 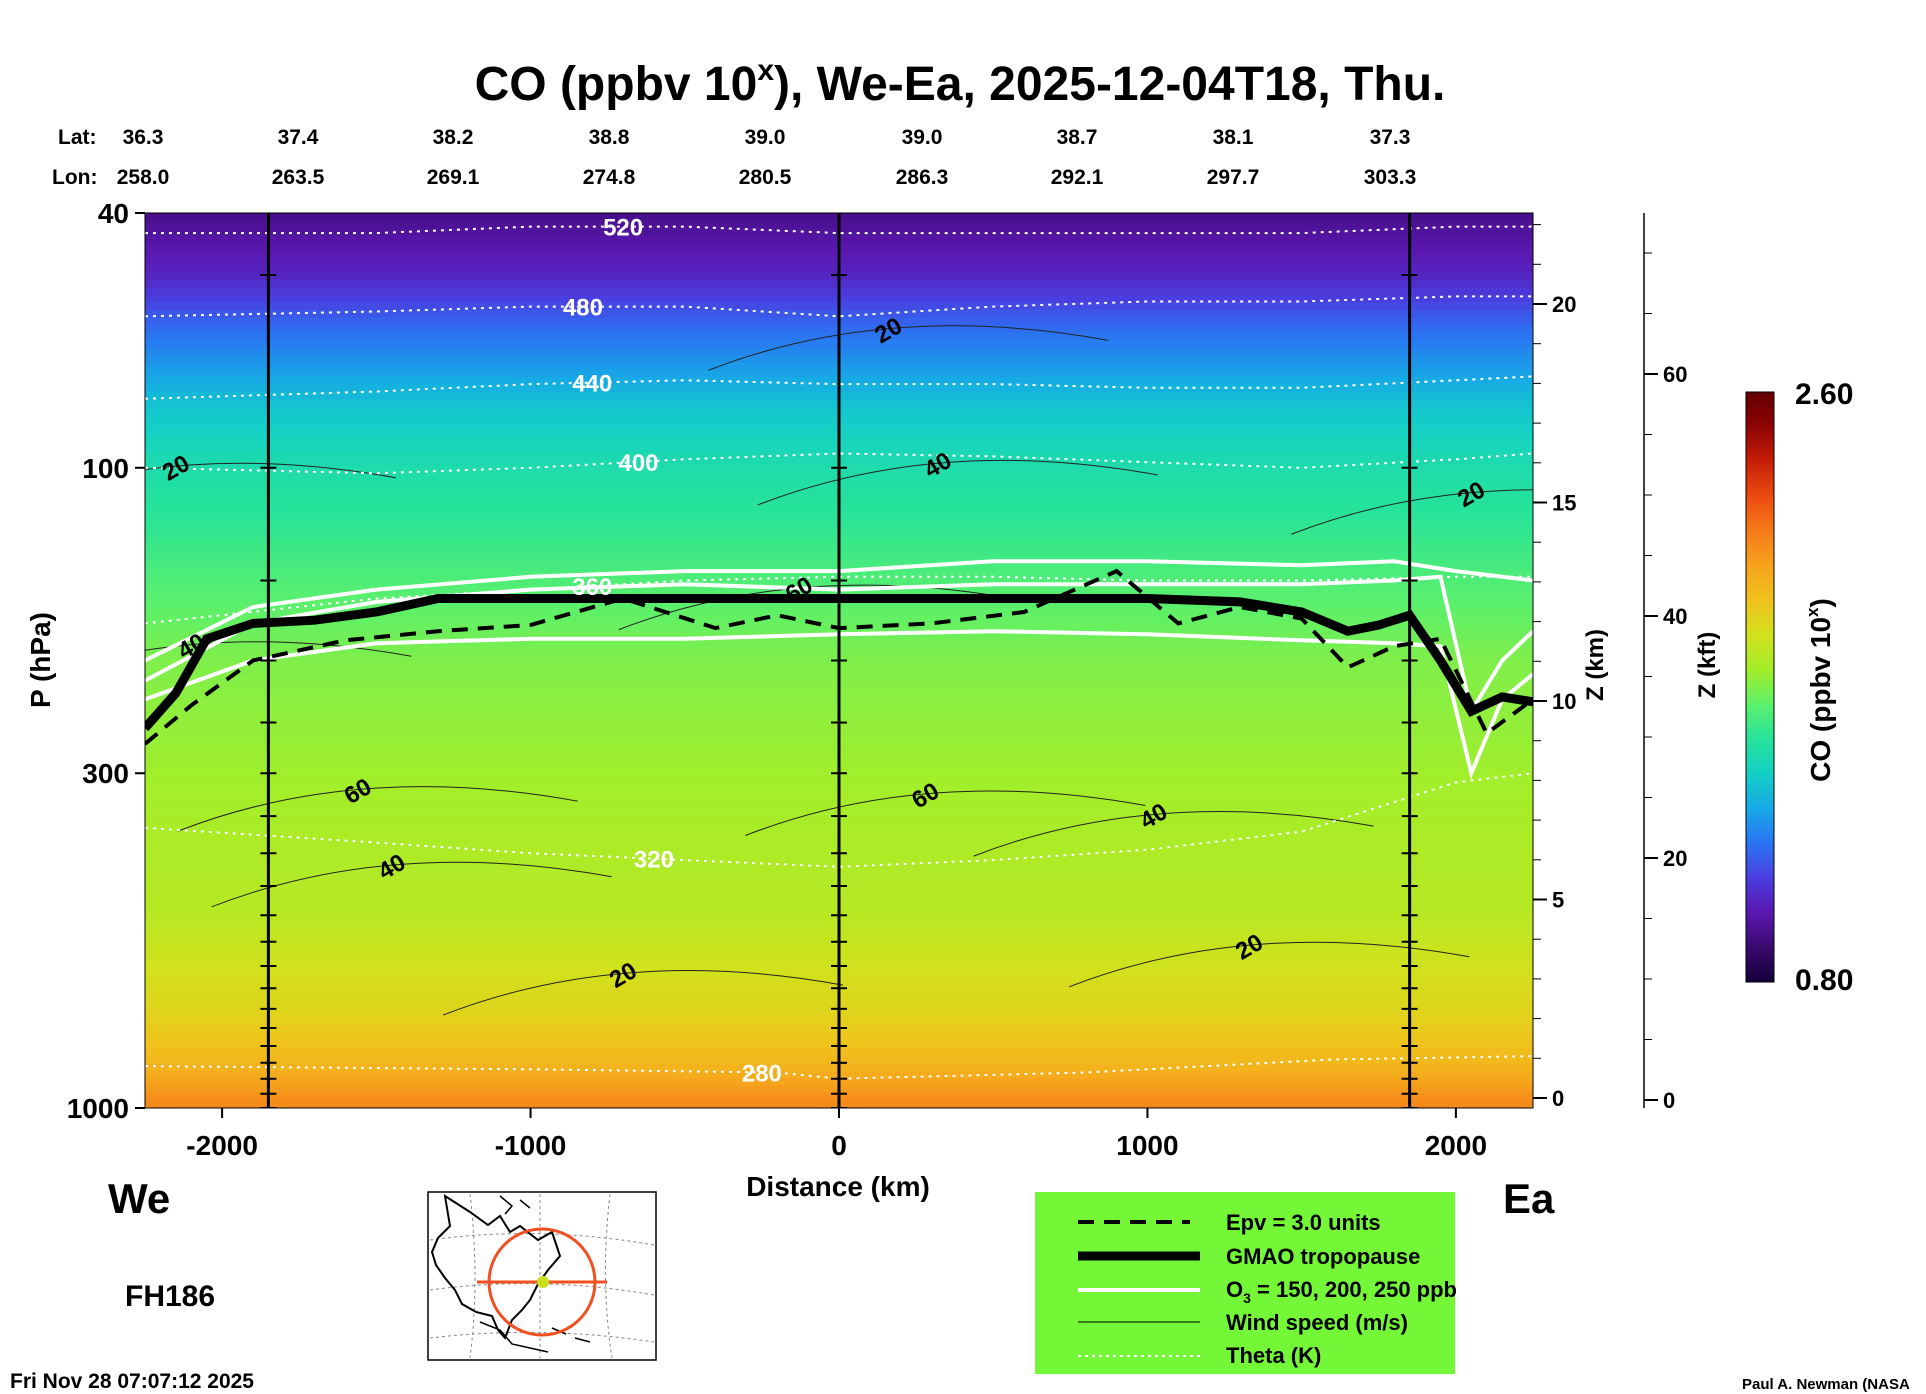 I want to click on epv-dashed-line, so click(x=839, y=657).